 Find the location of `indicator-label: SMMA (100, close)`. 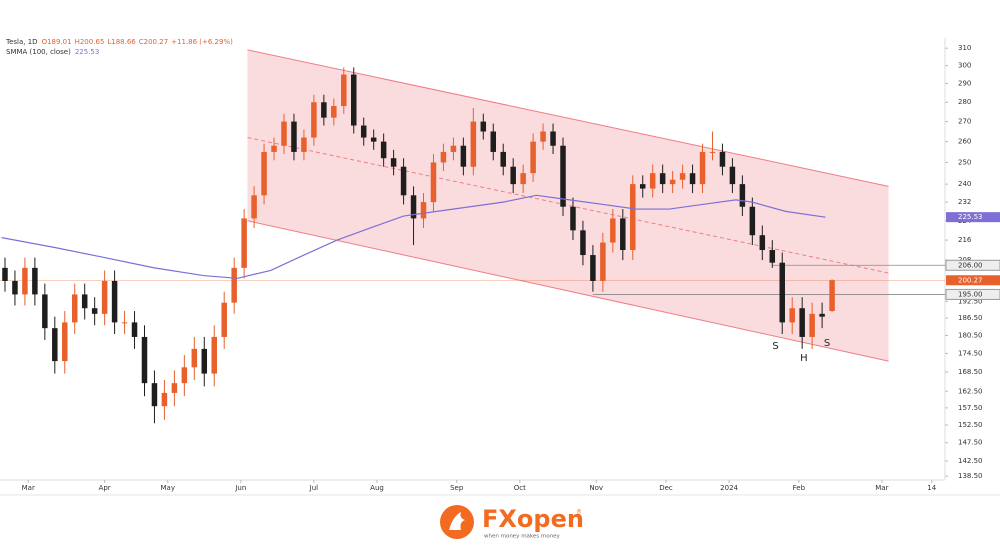

indicator-label: SMMA (100, close) is located at coordinates (38, 52).